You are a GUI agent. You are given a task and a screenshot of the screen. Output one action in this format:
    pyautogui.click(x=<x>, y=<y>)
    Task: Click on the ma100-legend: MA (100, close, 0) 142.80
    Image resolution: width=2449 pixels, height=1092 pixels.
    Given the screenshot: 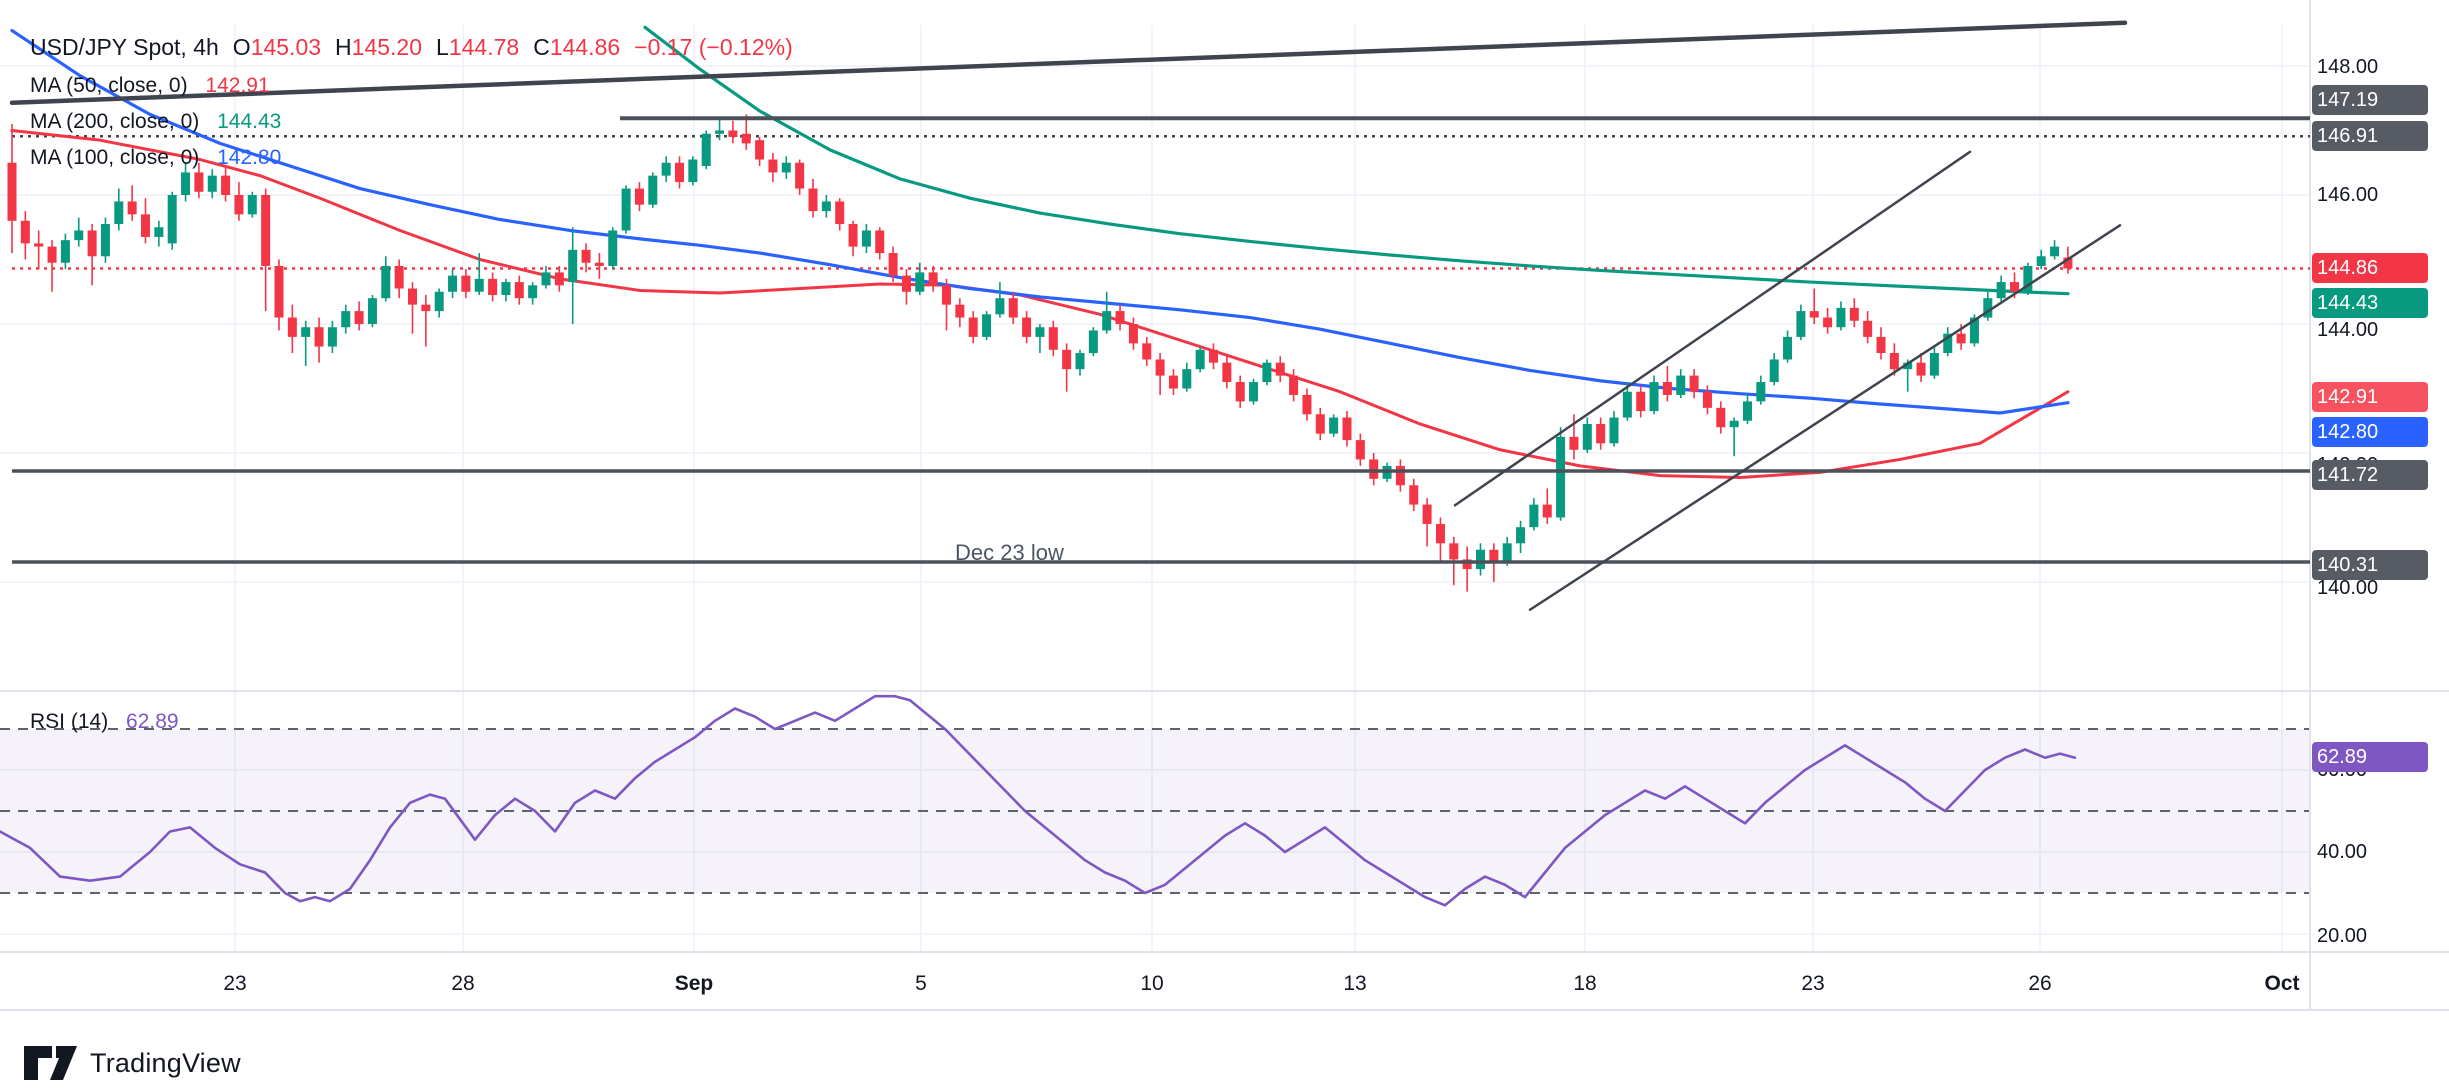 What is the action you would take?
    pyautogui.click(x=155, y=158)
    